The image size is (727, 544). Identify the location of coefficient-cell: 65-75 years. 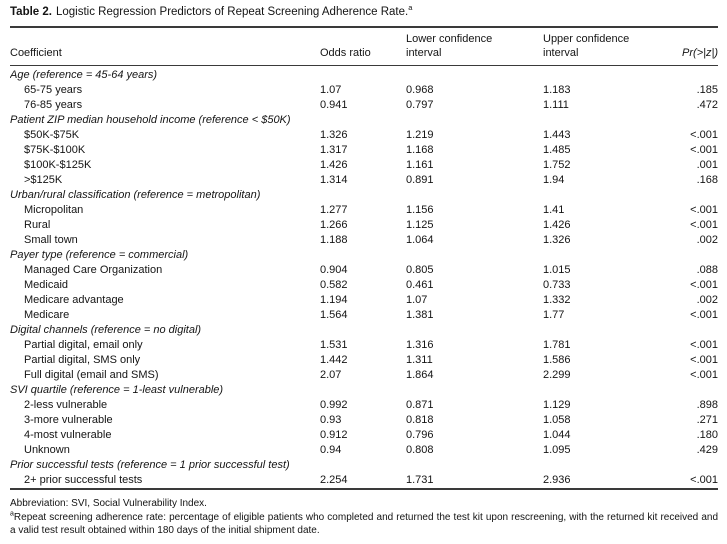
(53, 90).